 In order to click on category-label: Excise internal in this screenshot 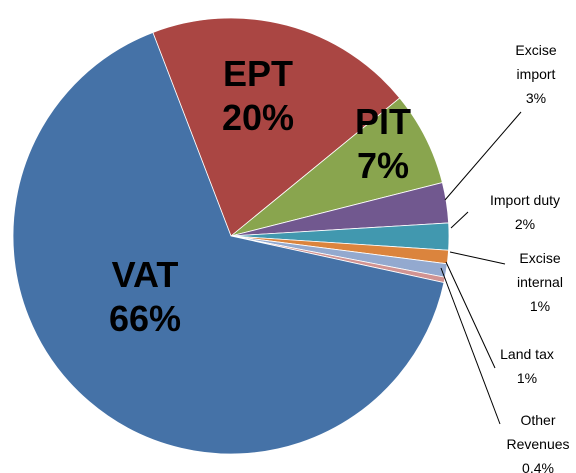, I will do `click(540, 270)`.